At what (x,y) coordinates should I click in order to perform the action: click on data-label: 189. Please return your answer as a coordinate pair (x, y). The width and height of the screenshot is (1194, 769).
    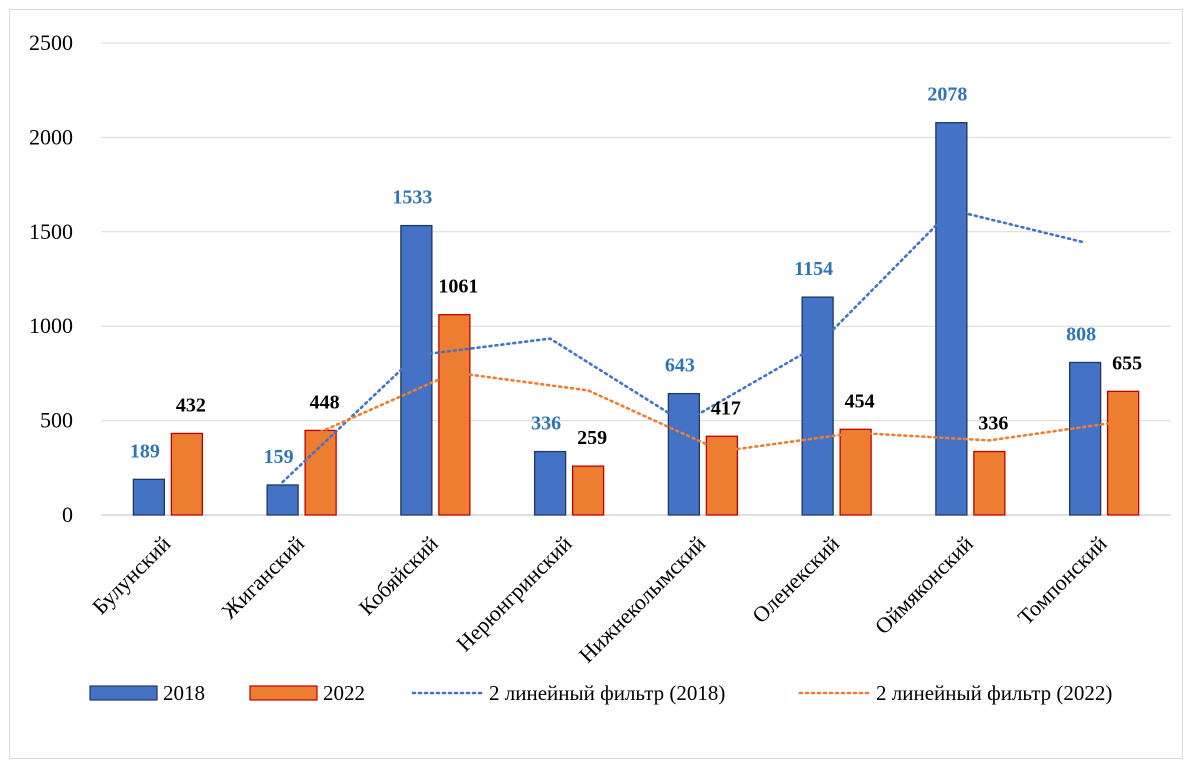
    Looking at the image, I should click on (145, 451).